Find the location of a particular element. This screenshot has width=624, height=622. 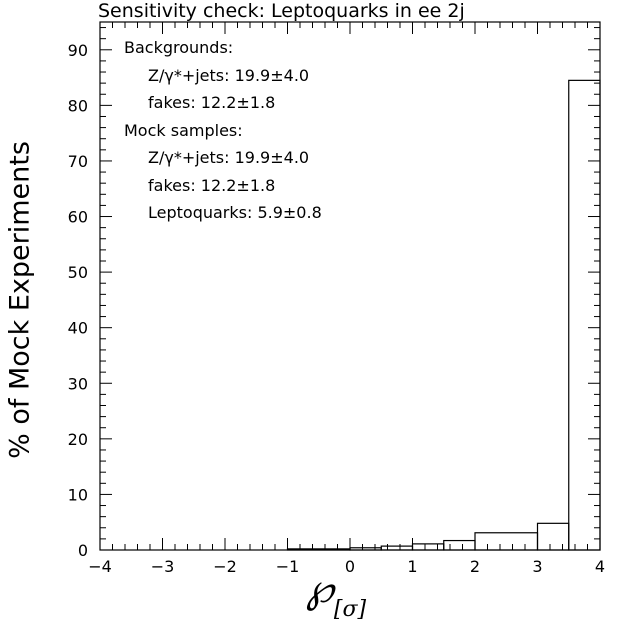

y-tick-label: 90 is located at coordinates (78, 50).